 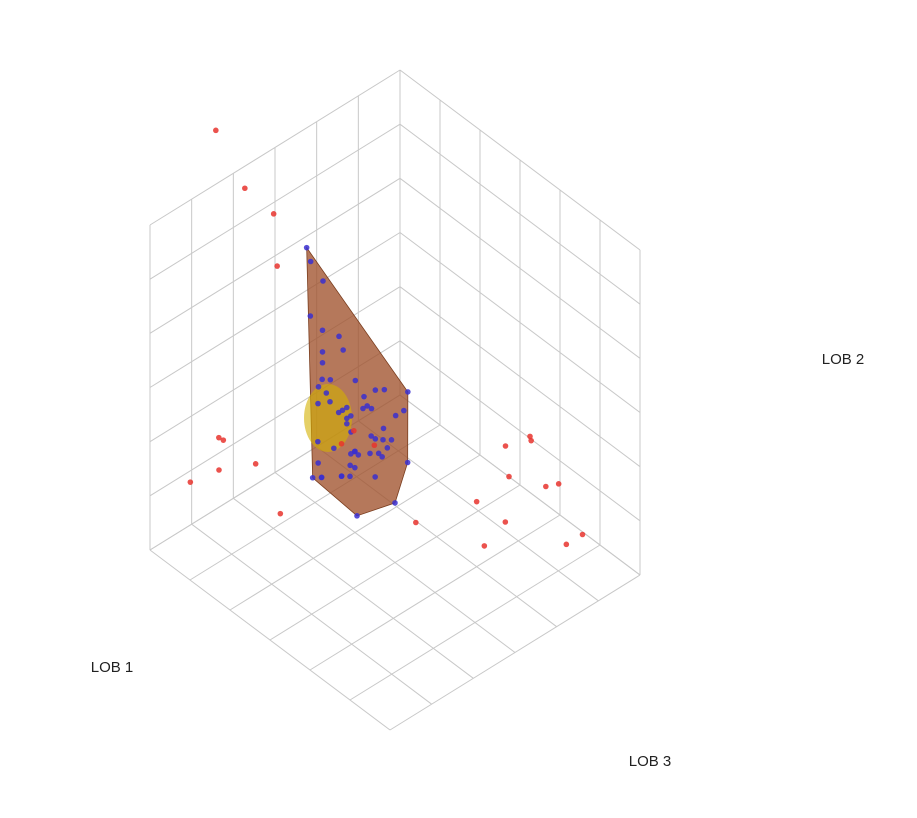 I want to click on x-axis-label: LOB 1, so click(x=112, y=667).